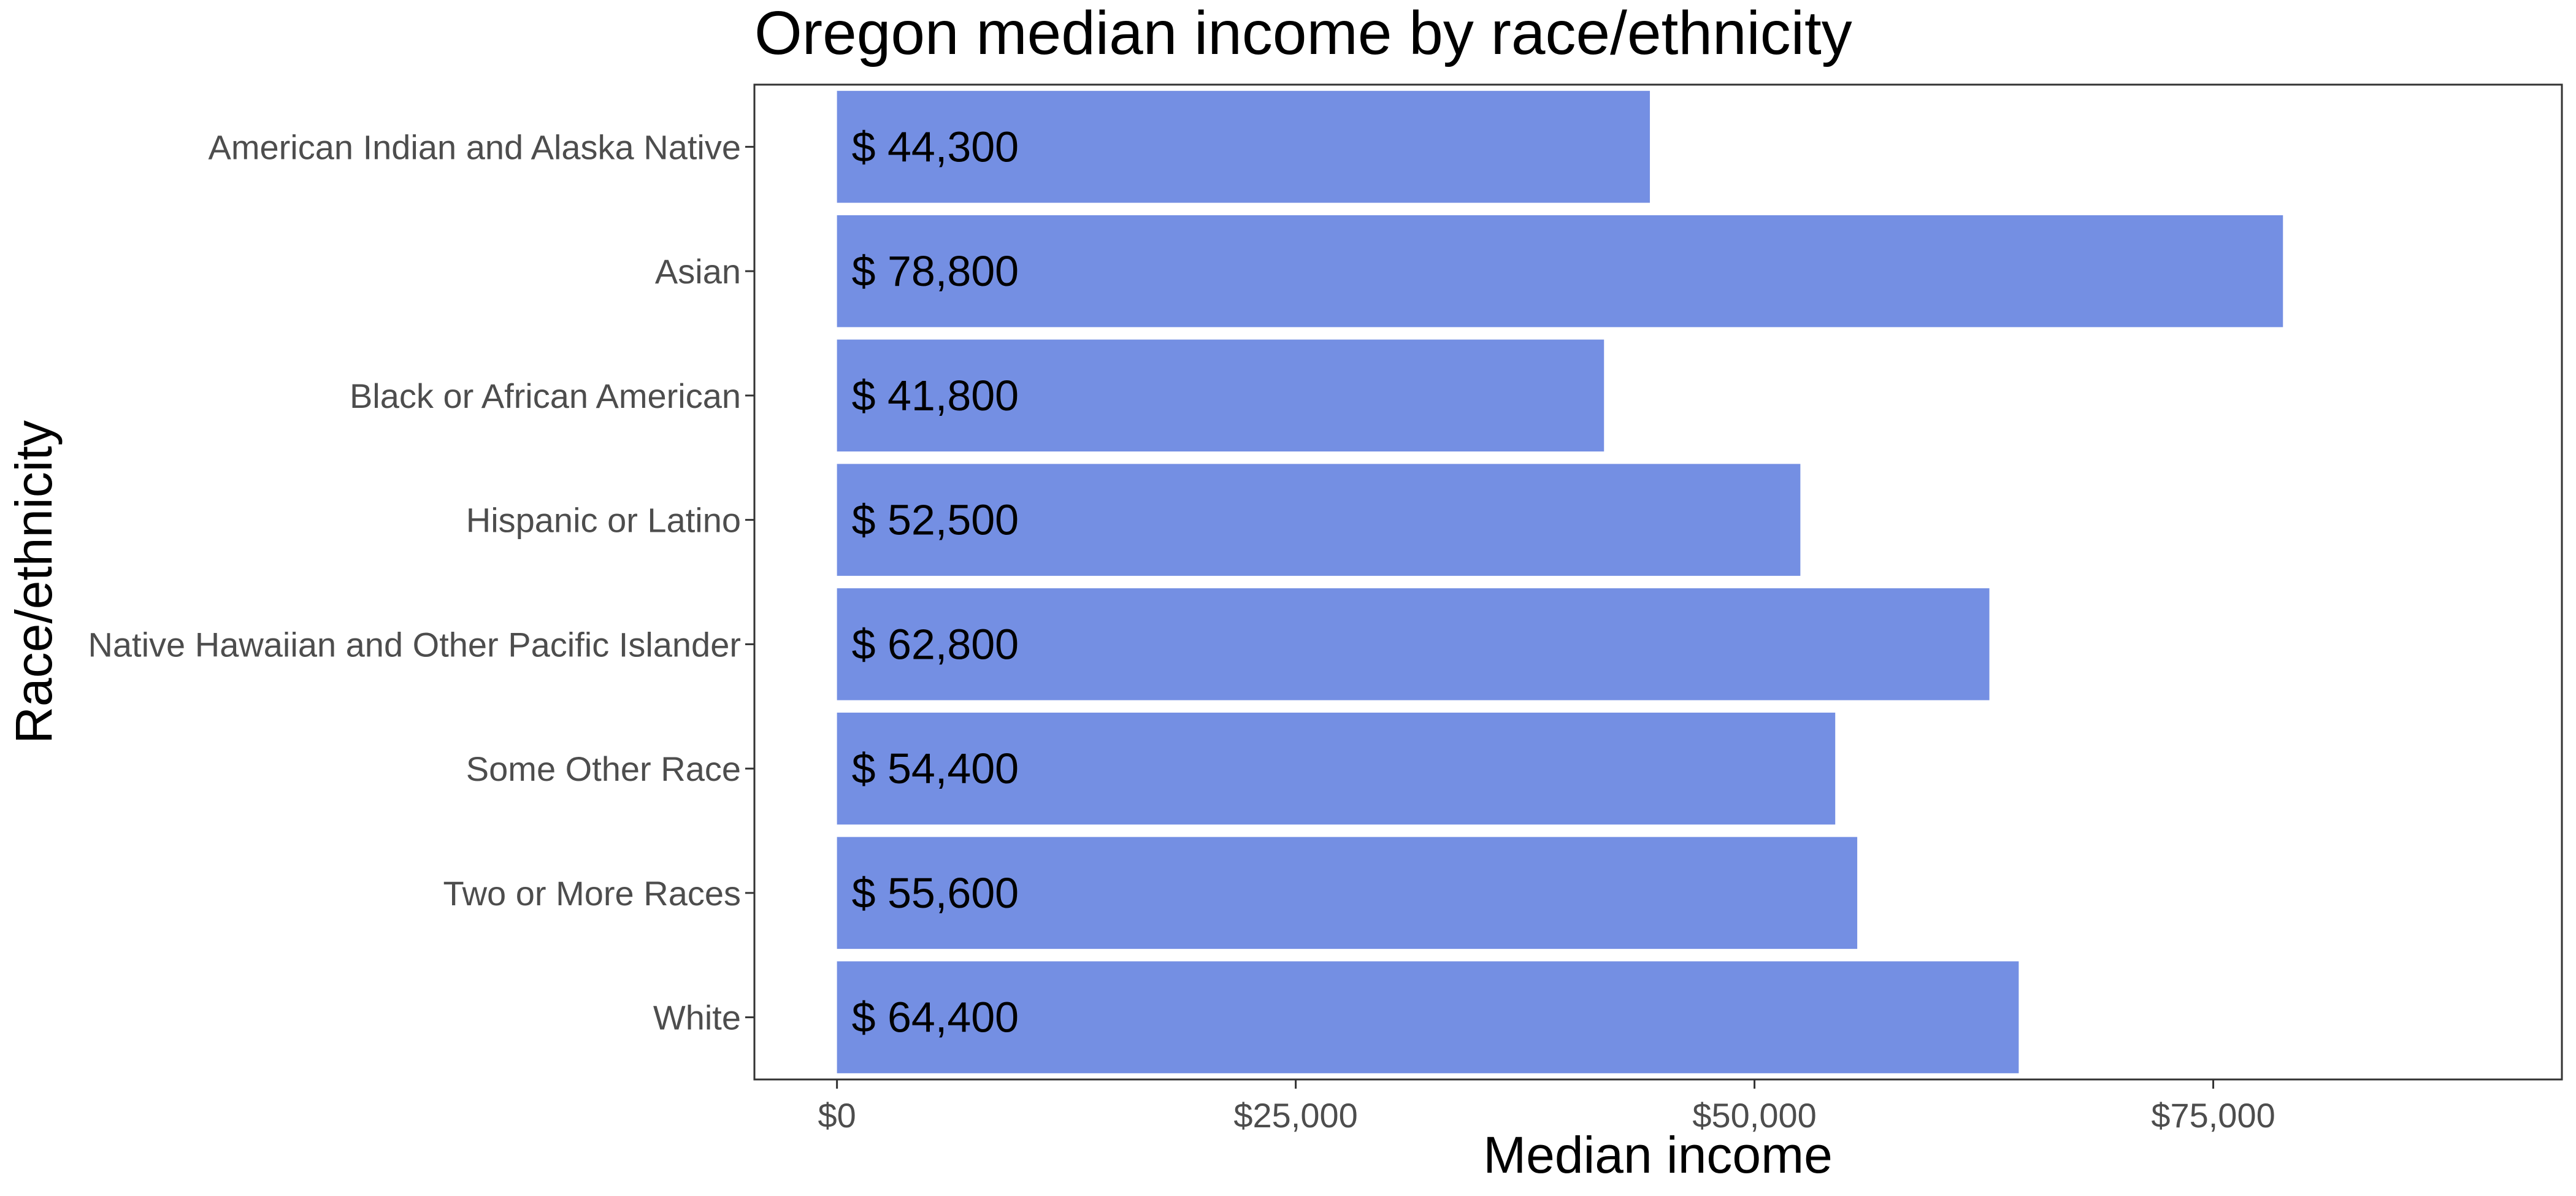 The height and width of the screenshot is (1196, 2576). Describe the element at coordinates (2213, 1115) in the screenshot. I see `x-tick-label: $75,000` at that location.